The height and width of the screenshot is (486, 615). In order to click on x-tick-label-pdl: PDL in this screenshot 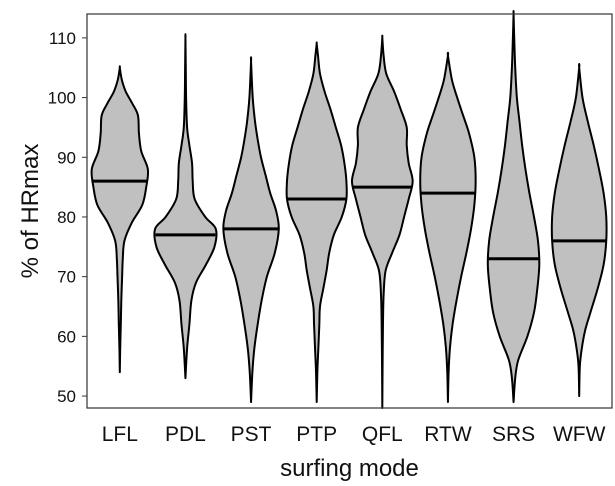, I will do `click(185, 434)`.